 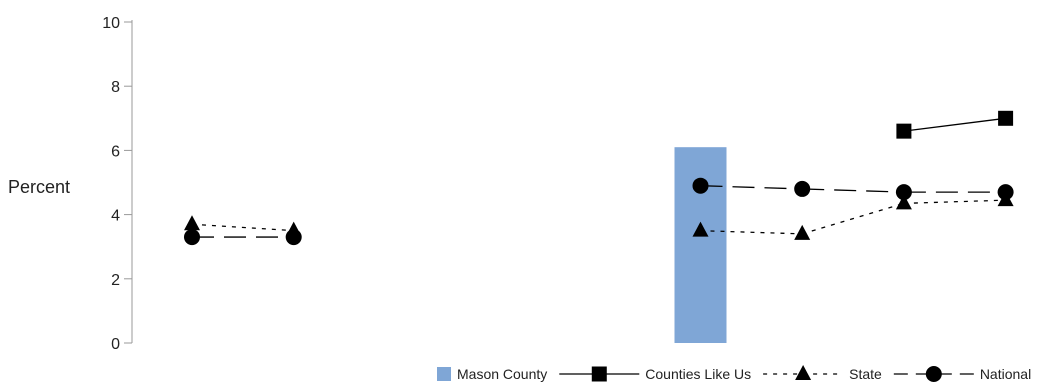 What do you see at coordinates (115, 344) in the screenshot?
I see `y-tick-label: 0` at bounding box center [115, 344].